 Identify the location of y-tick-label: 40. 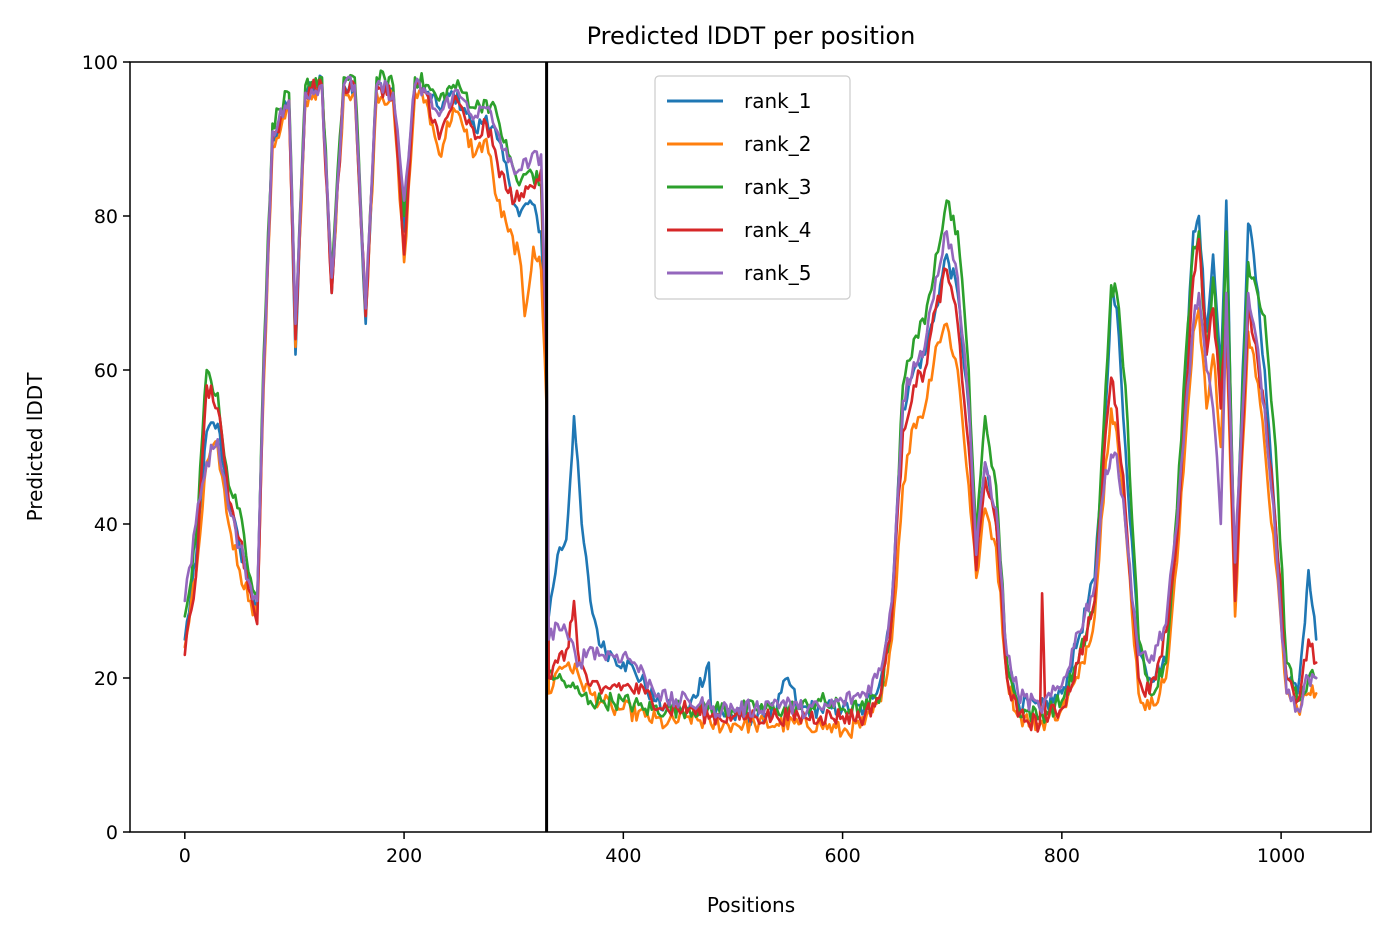
(106, 525).